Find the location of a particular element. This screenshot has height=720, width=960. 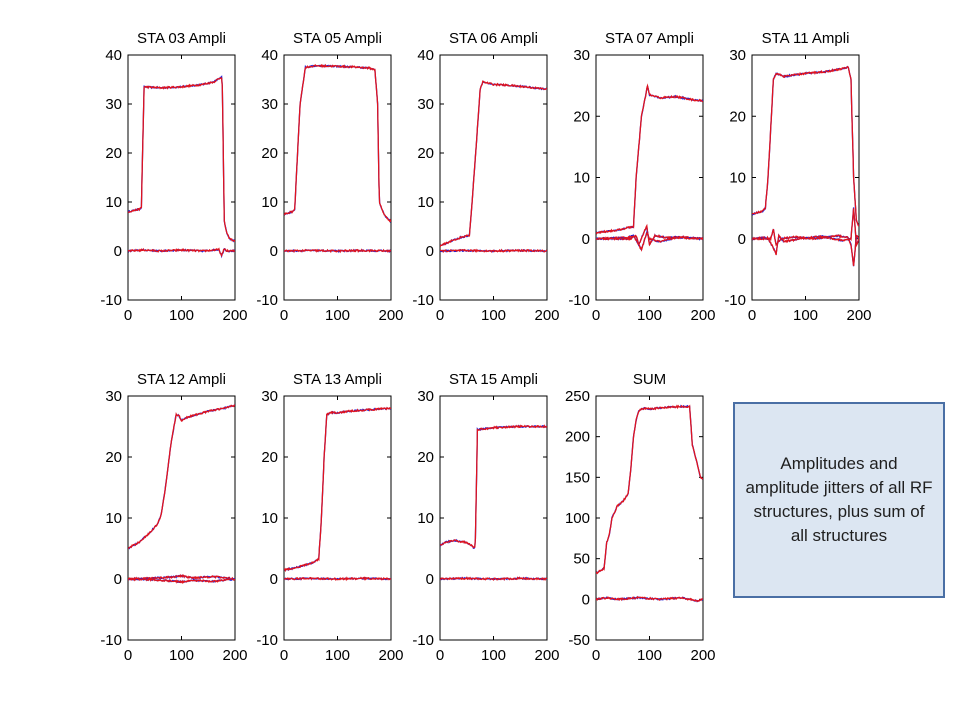

chart-title: STA 12 Ampli is located at coordinates (181, 379).